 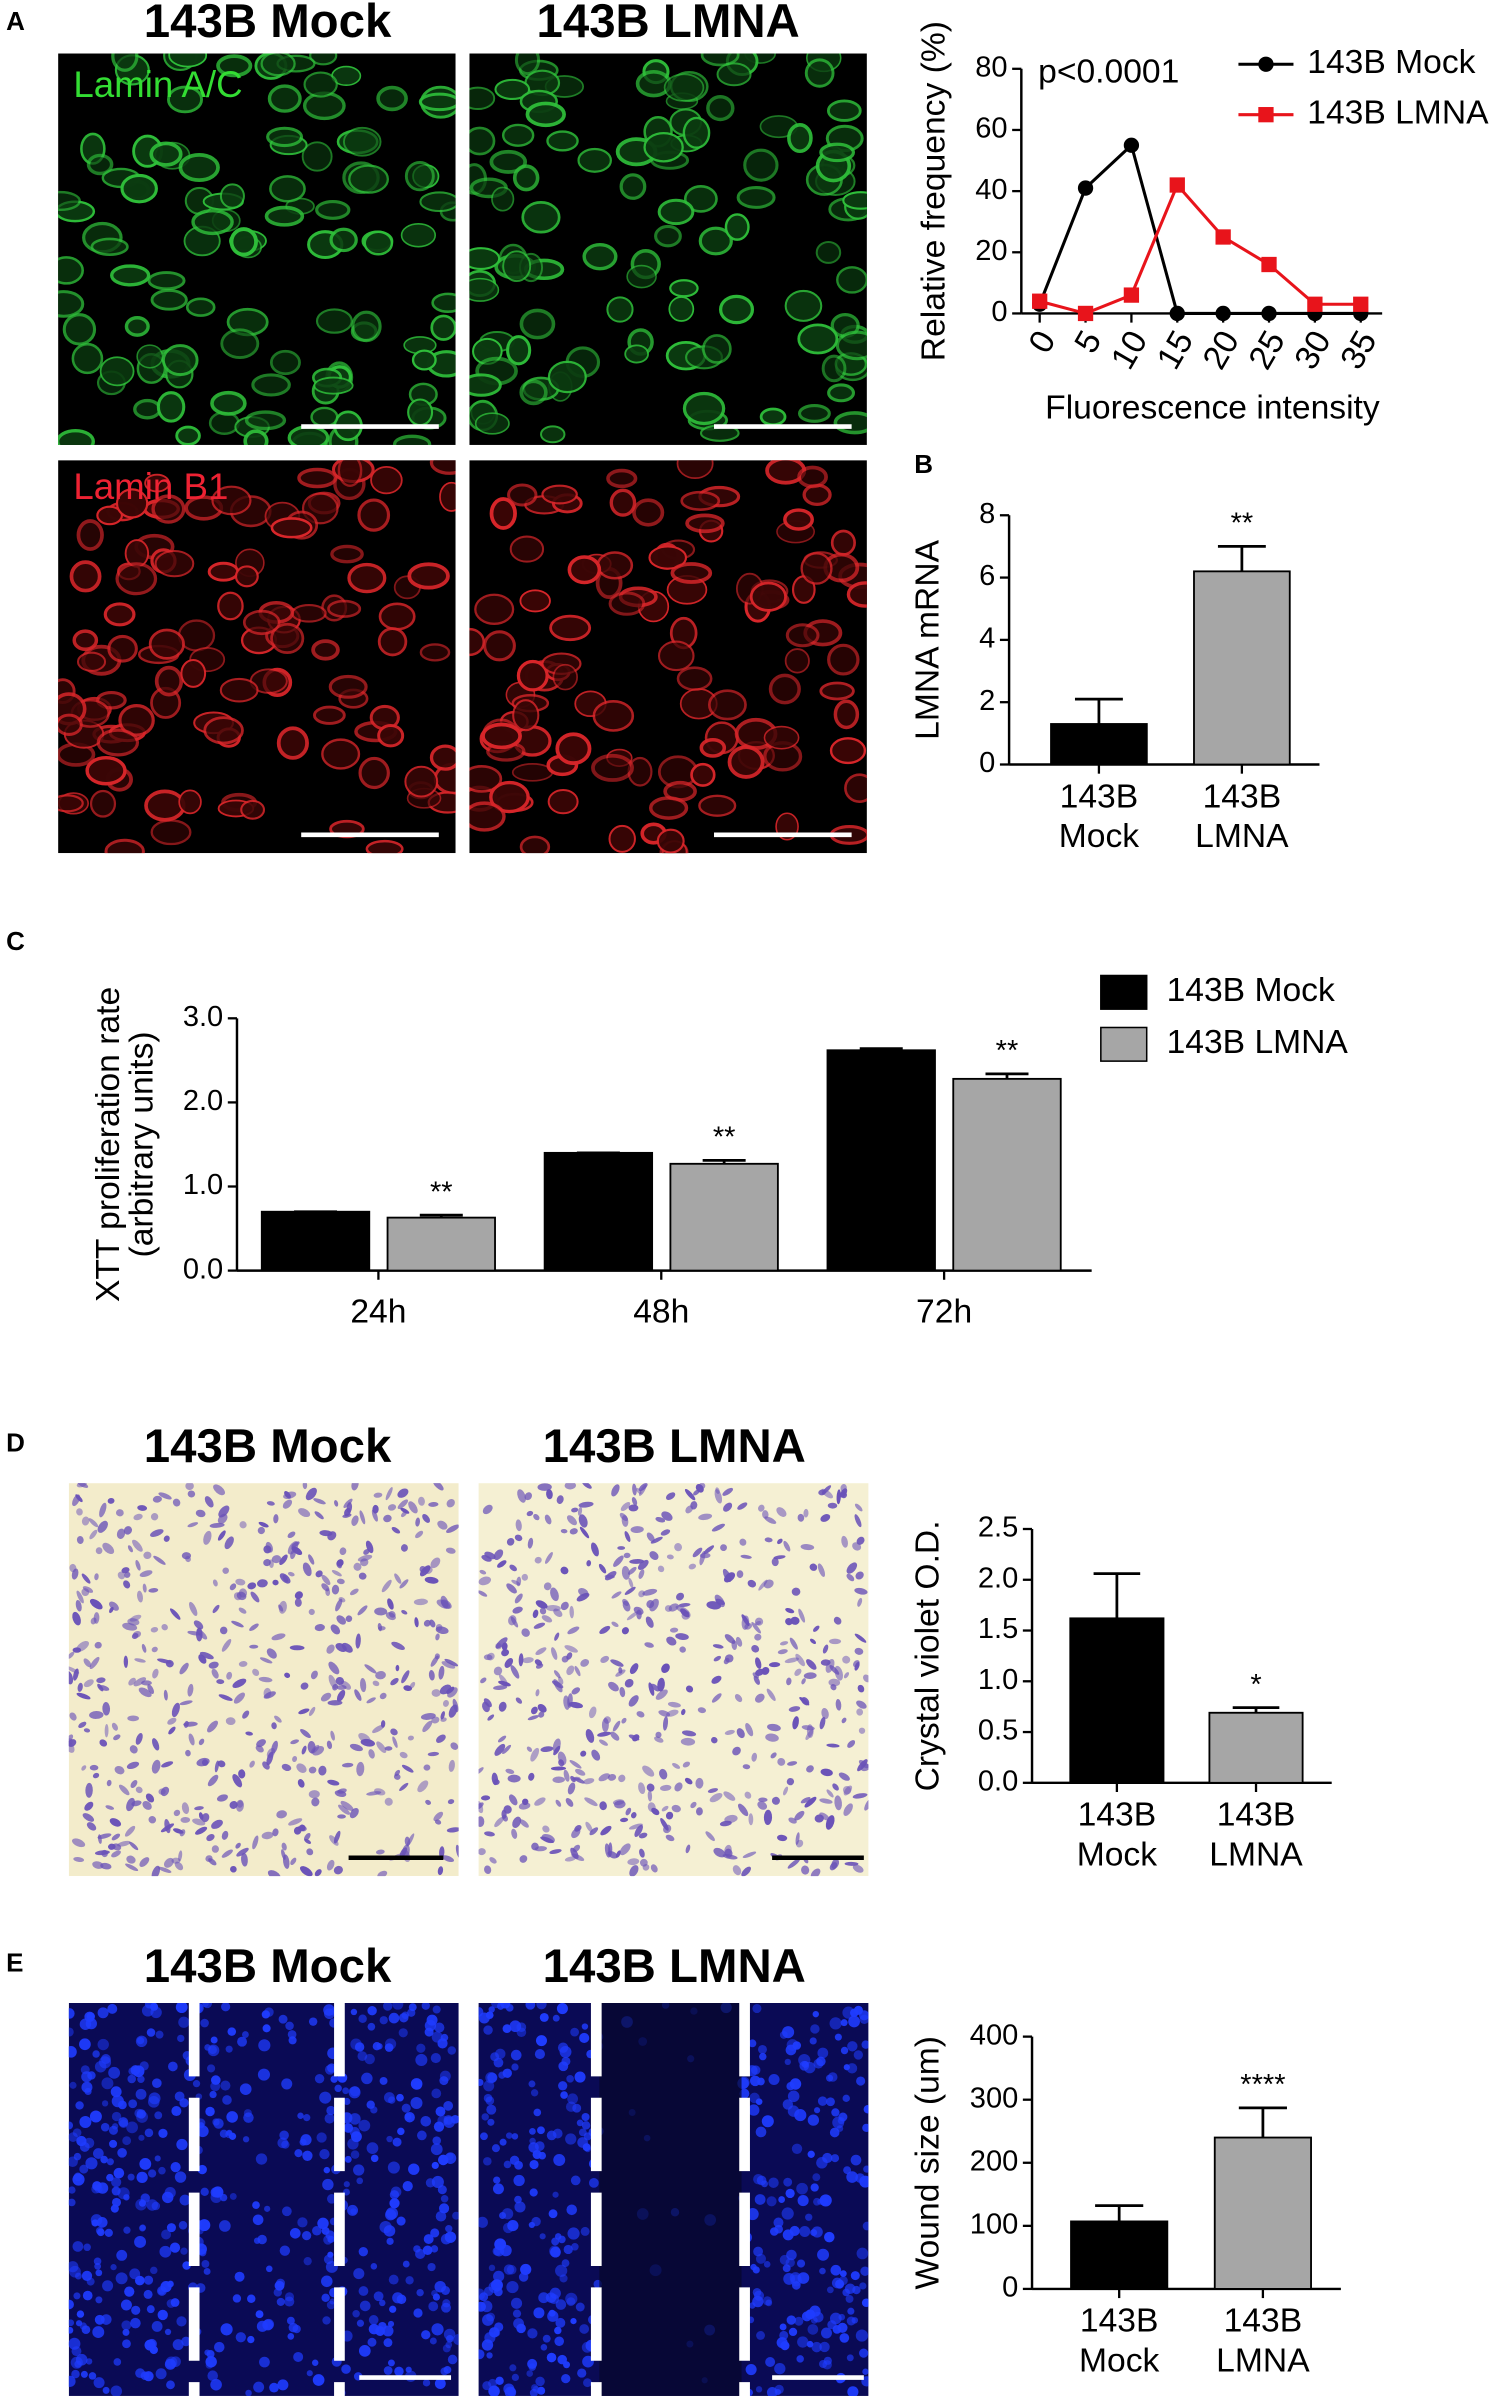 What do you see at coordinates (157, 84) in the screenshot?
I see `stain-label: Lamin A/C` at bounding box center [157, 84].